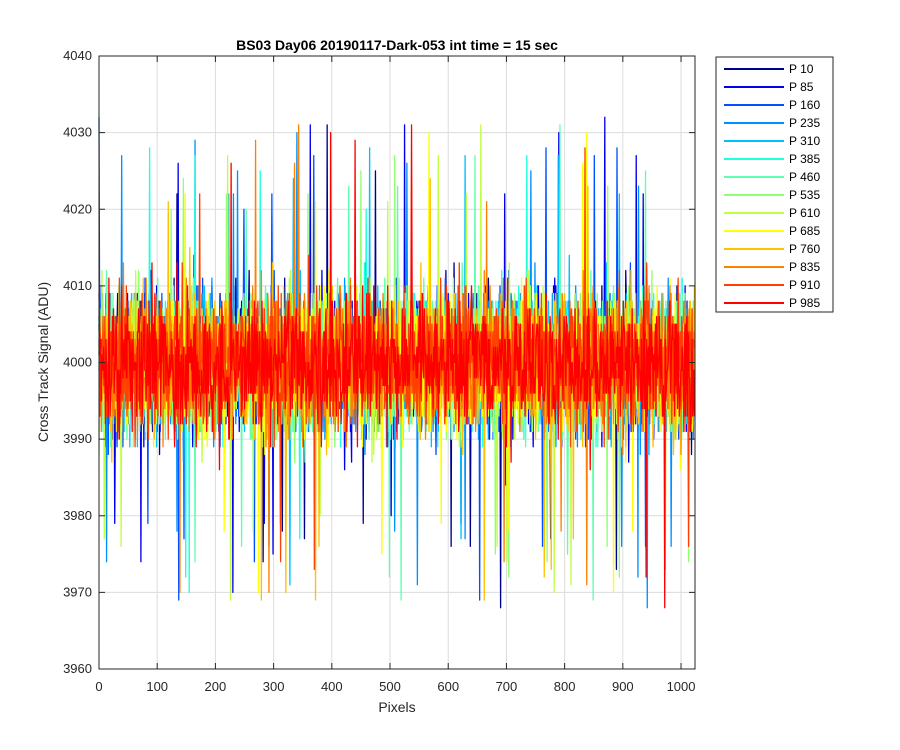 The image size is (900, 750). I want to click on x-tick-label: 500, so click(390, 686).